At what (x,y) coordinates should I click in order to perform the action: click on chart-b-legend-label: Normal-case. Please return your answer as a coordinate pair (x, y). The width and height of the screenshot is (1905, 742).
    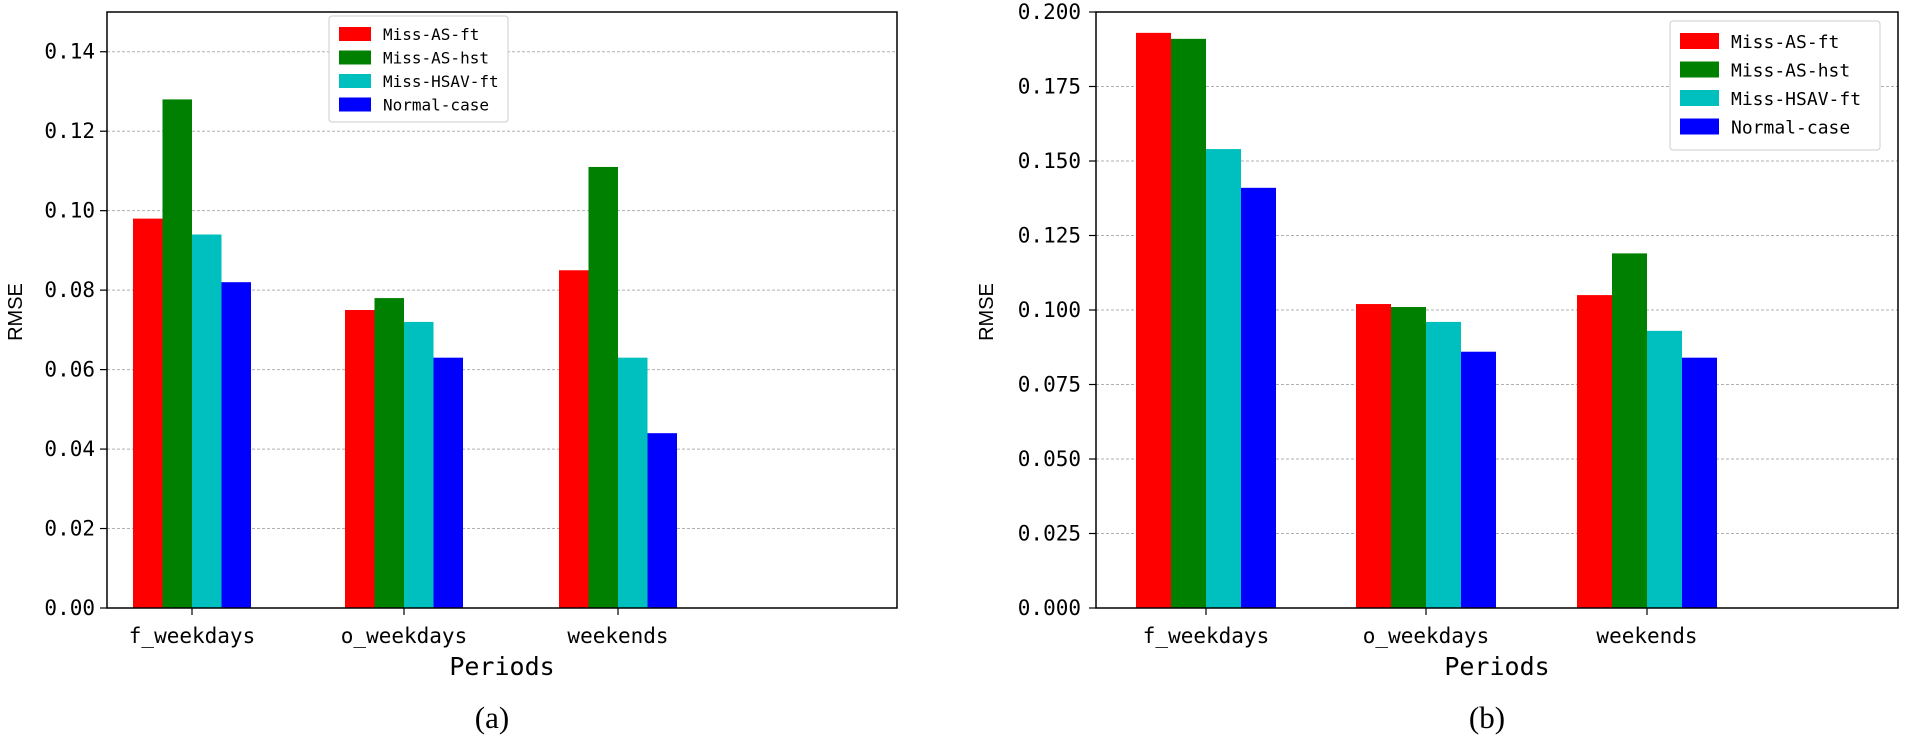
    Looking at the image, I should click on (1790, 128).